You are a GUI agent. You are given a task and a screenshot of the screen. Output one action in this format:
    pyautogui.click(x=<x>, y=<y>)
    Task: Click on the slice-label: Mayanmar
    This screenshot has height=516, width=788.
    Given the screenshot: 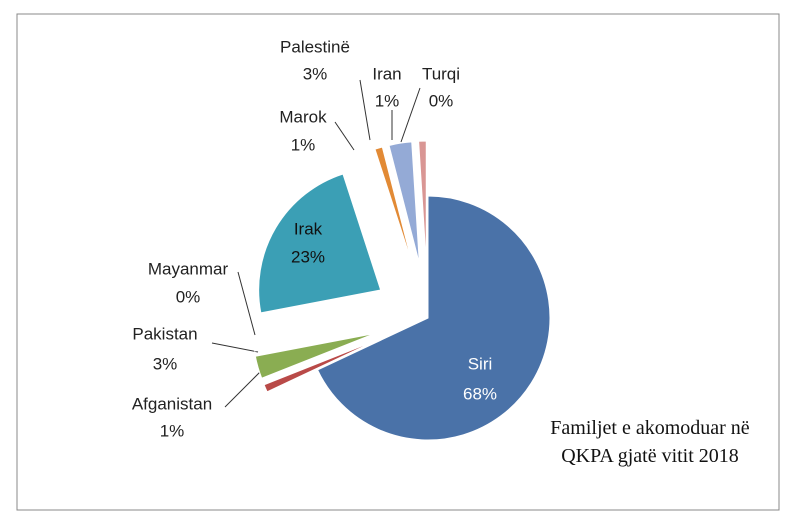 What is the action you would take?
    pyautogui.click(x=188, y=268)
    